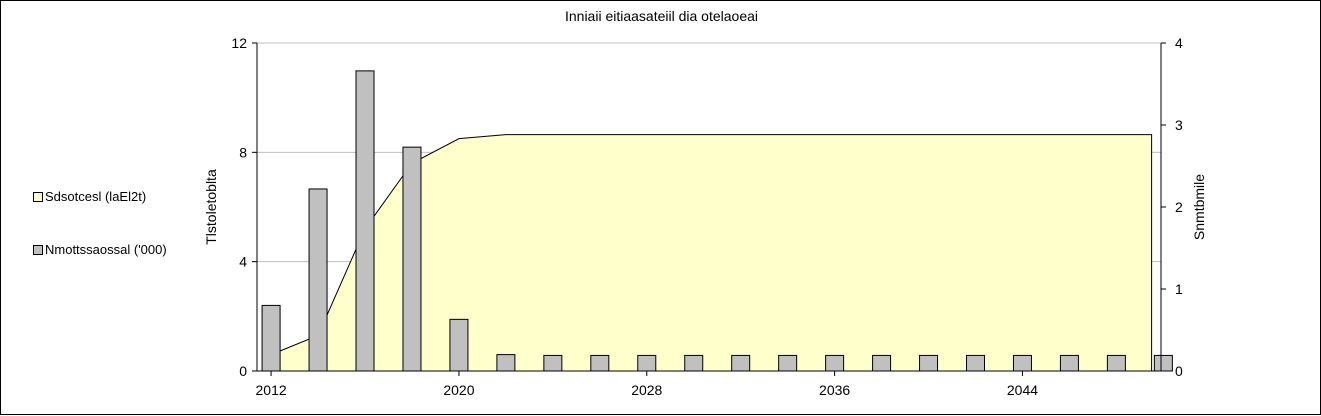 This screenshot has width=1321, height=416. I want to click on legend-swatch-bars, so click(38, 249).